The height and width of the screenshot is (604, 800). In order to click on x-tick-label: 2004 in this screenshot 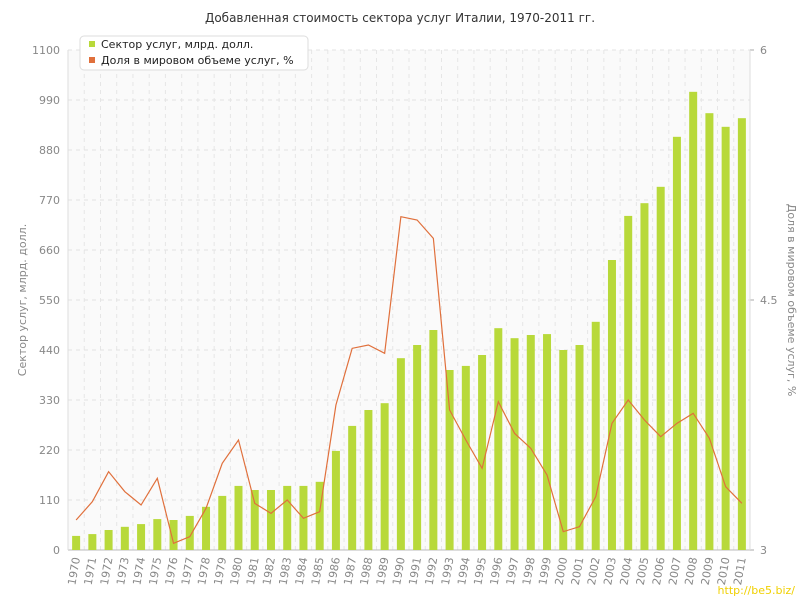, I will do `click(627, 571)`.